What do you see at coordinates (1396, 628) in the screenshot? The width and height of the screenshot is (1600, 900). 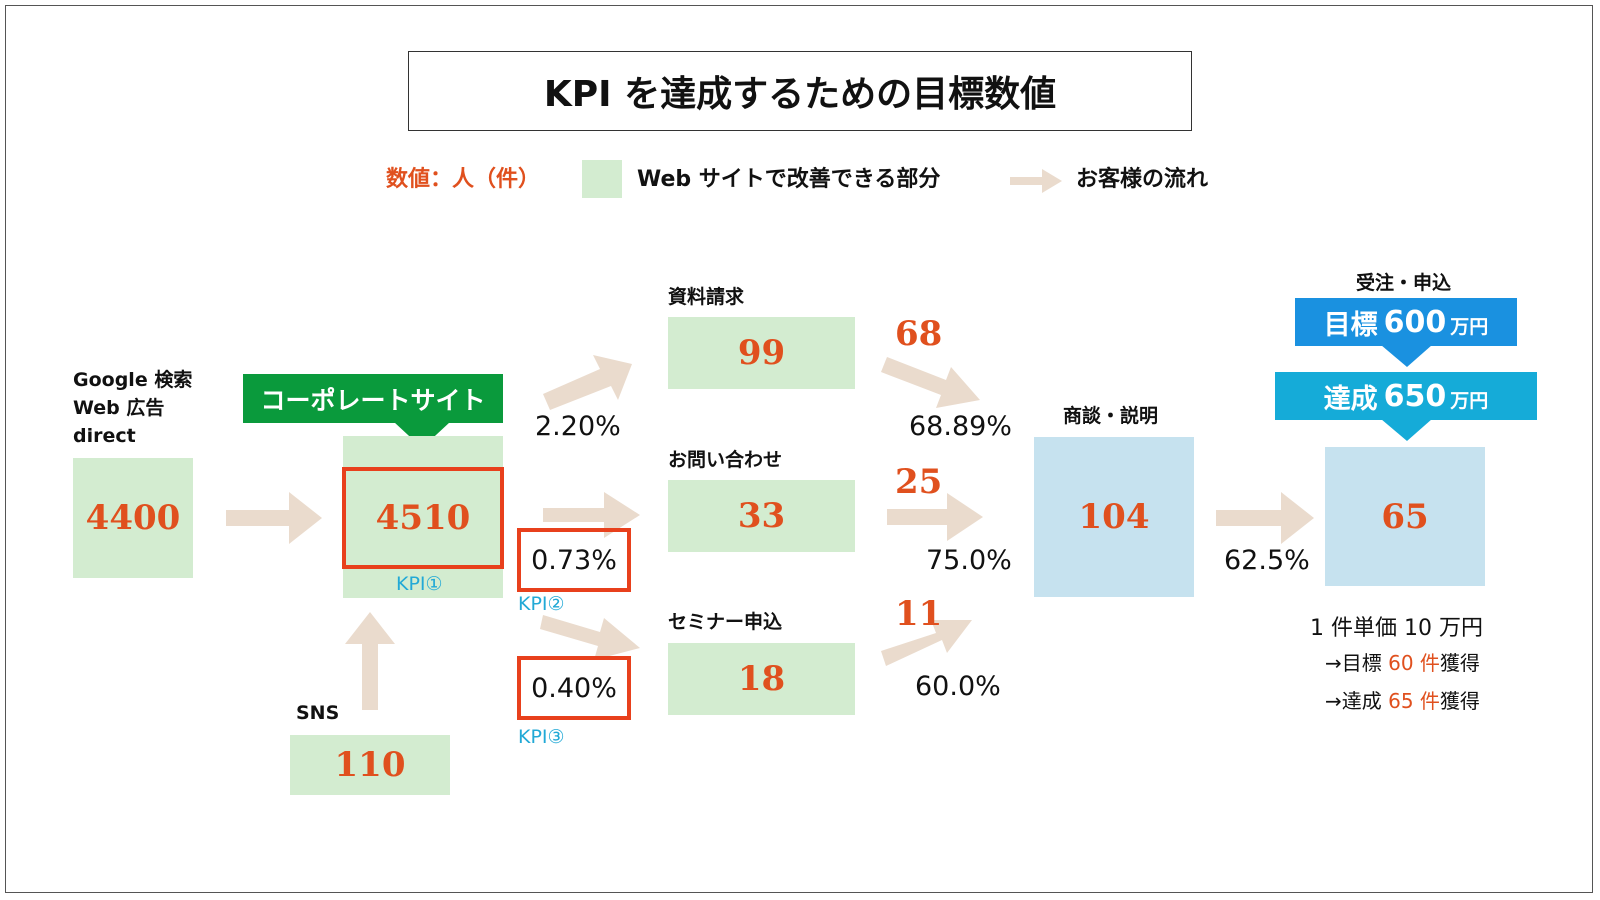 I see `unit-price-note: 1 件単価 10 万円` at bounding box center [1396, 628].